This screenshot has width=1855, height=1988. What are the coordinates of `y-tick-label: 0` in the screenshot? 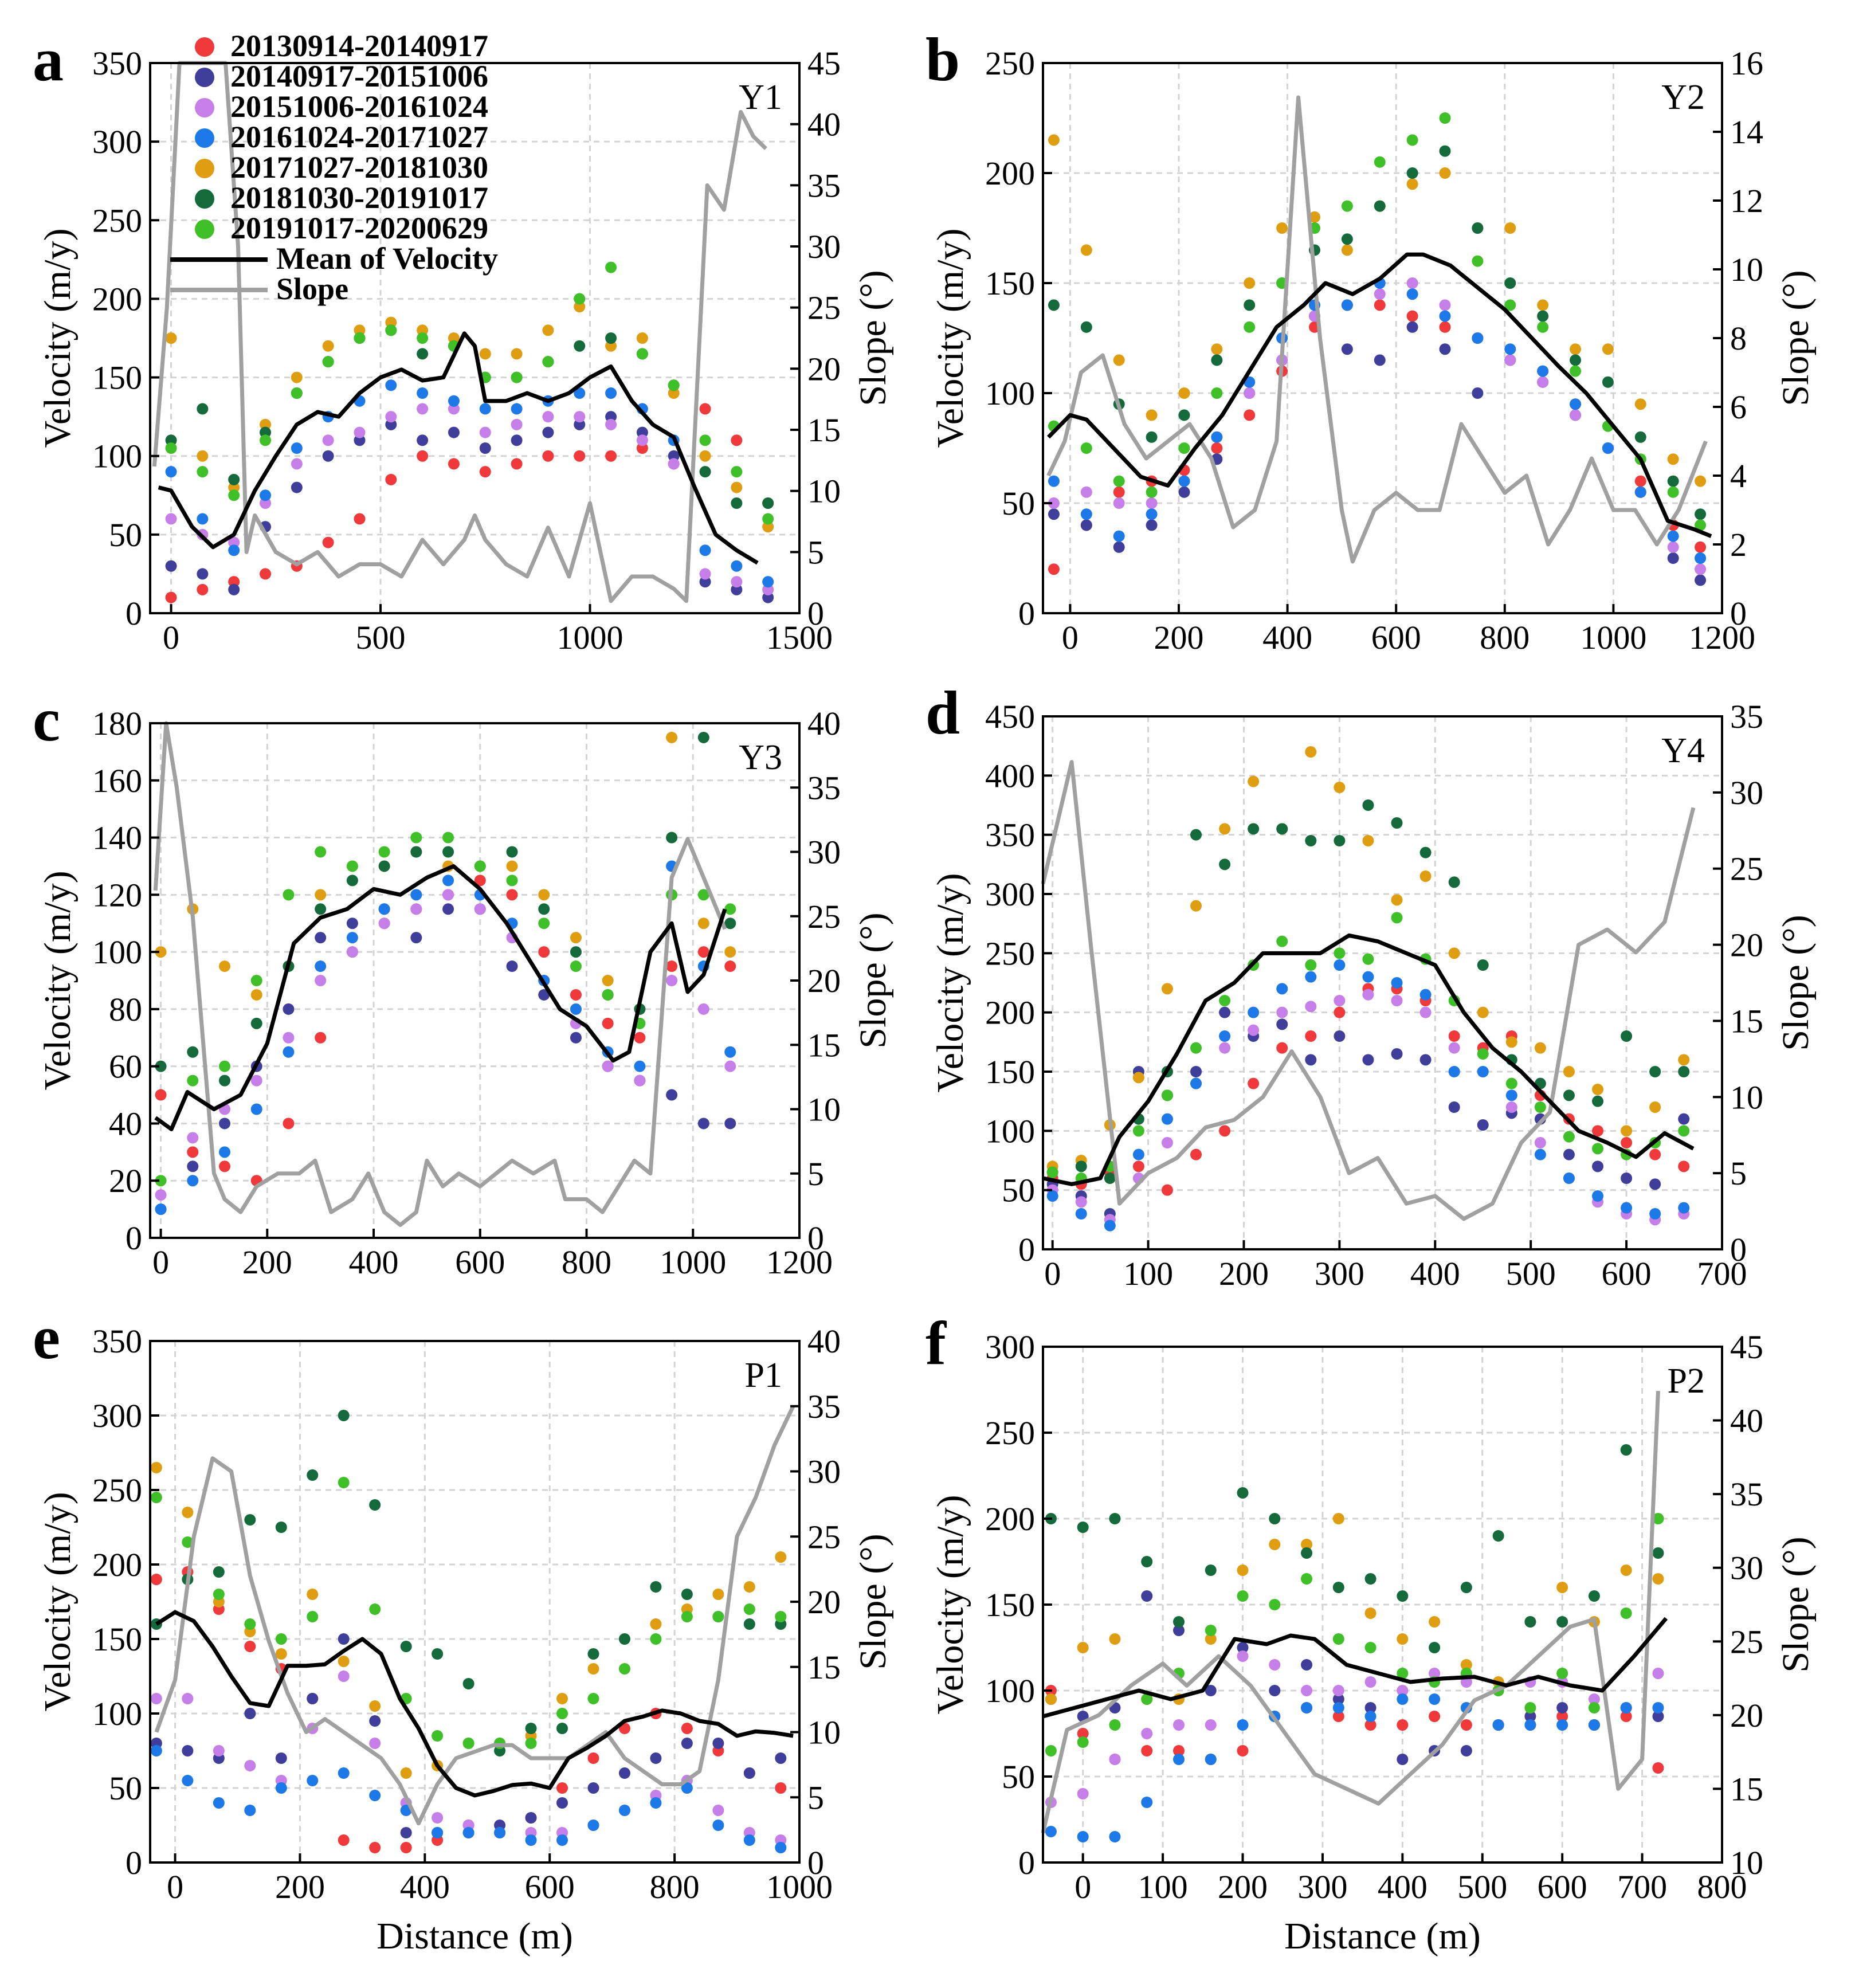 It's located at (1026, 1249).